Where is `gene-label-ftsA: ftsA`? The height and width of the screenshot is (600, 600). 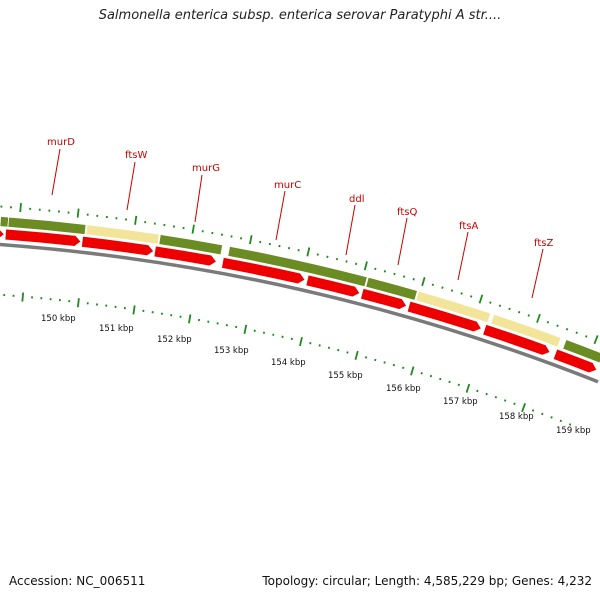 gene-label-ftsA: ftsA is located at coordinates (468, 226).